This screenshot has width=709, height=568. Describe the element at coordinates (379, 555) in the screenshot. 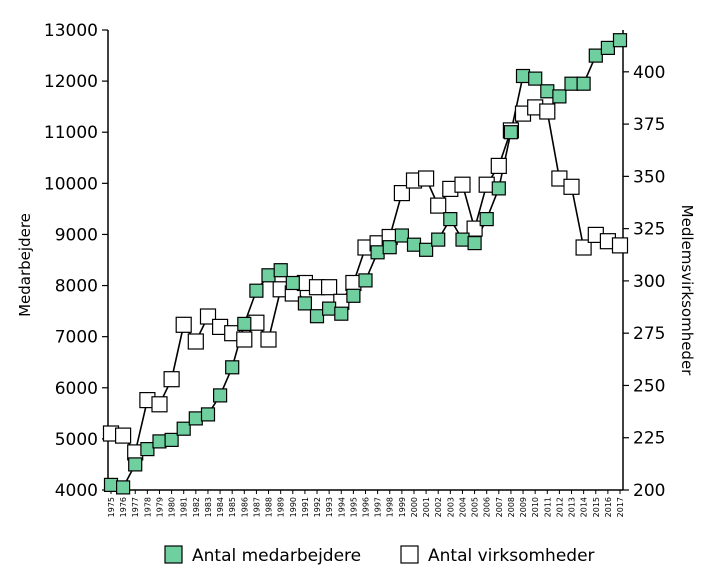

I see `legend: Antal medarbejdere Antal virksomheder` at that location.